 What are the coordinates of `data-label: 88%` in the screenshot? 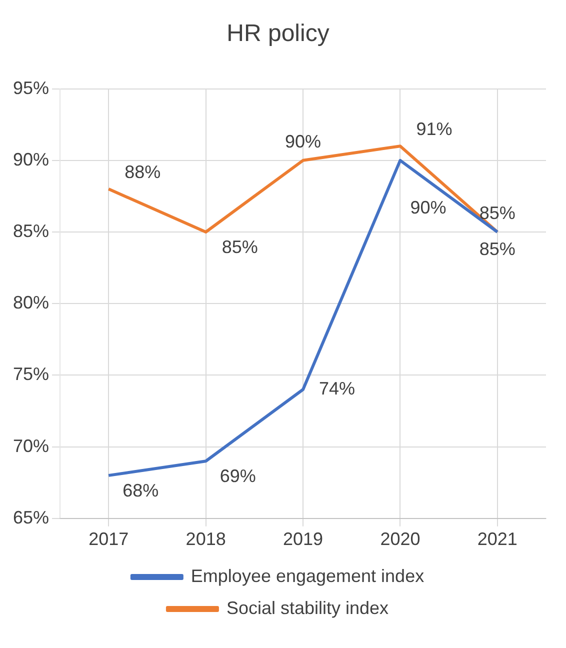 It's located at (142, 172).